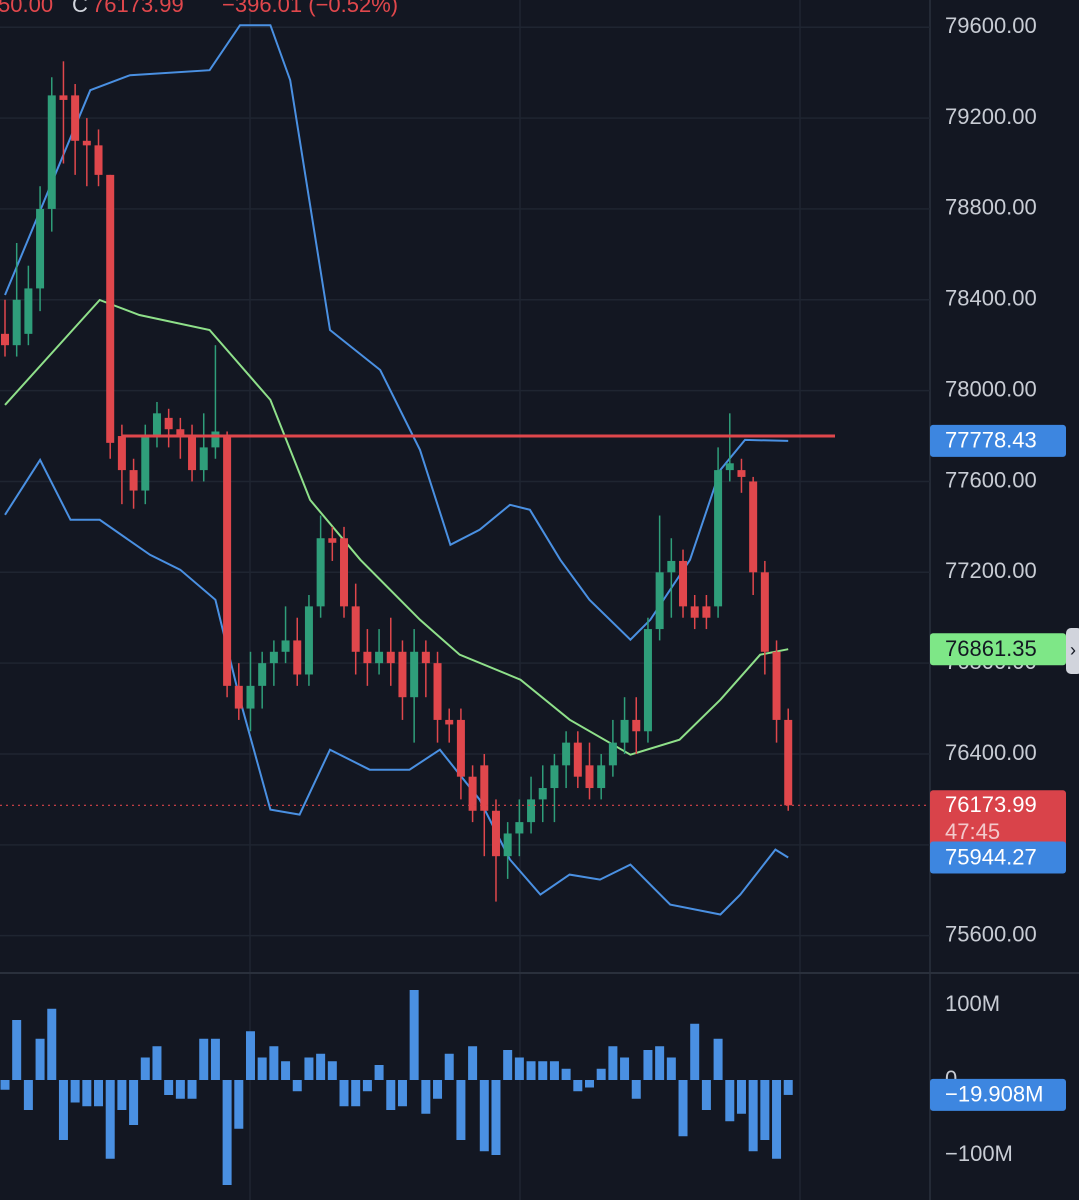 The height and width of the screenshot is (1200, 1079). I want to click on y-tick-label: 79200.00, so click(991, 116).